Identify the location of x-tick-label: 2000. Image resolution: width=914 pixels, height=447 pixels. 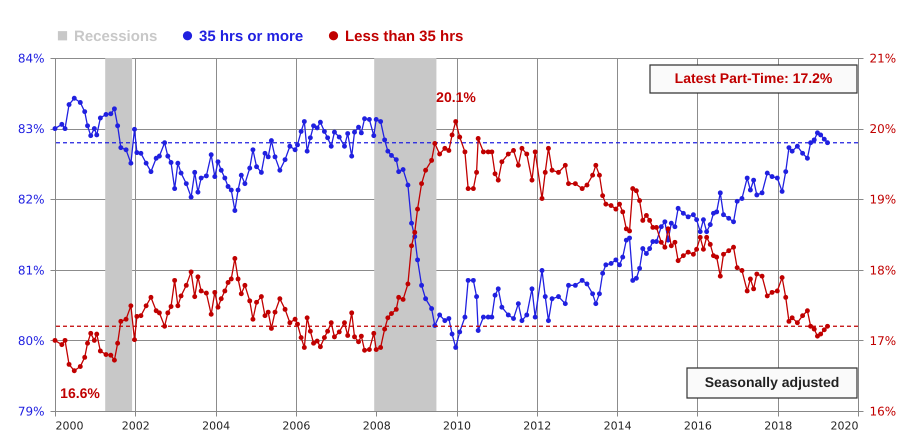
(70, 426).